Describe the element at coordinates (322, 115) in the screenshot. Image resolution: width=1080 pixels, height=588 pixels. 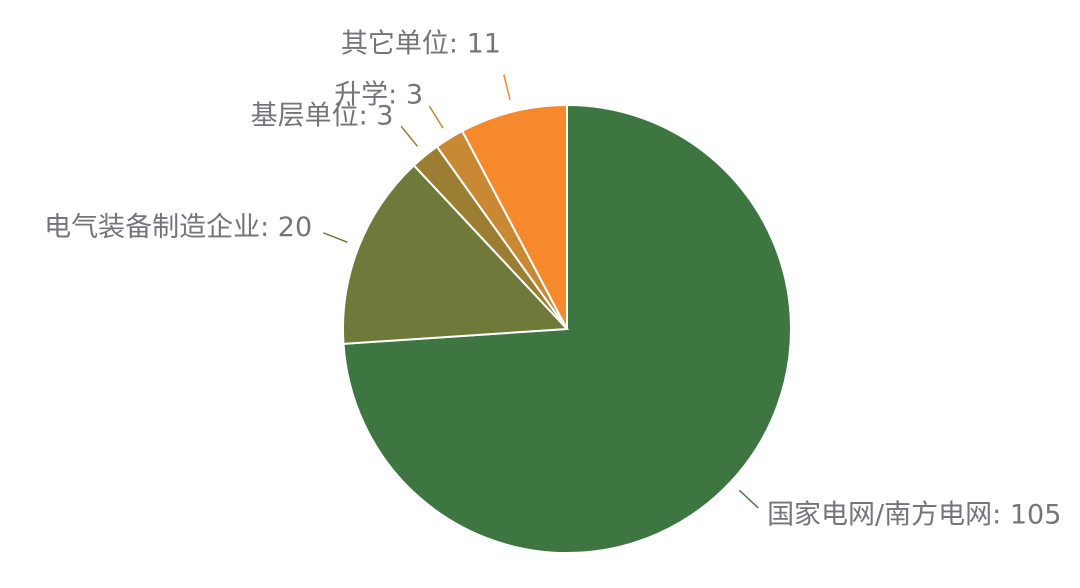
I see `data-label: 基层单位: 3` at that location.